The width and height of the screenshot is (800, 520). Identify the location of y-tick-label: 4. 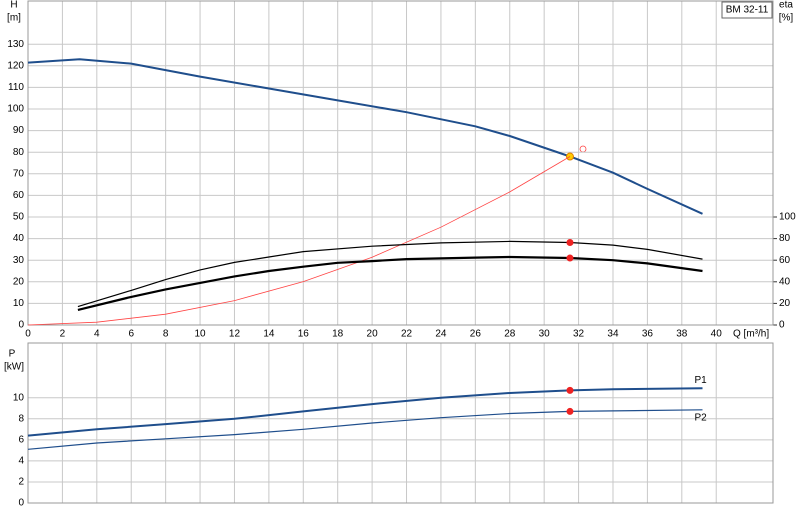
(21, 461).